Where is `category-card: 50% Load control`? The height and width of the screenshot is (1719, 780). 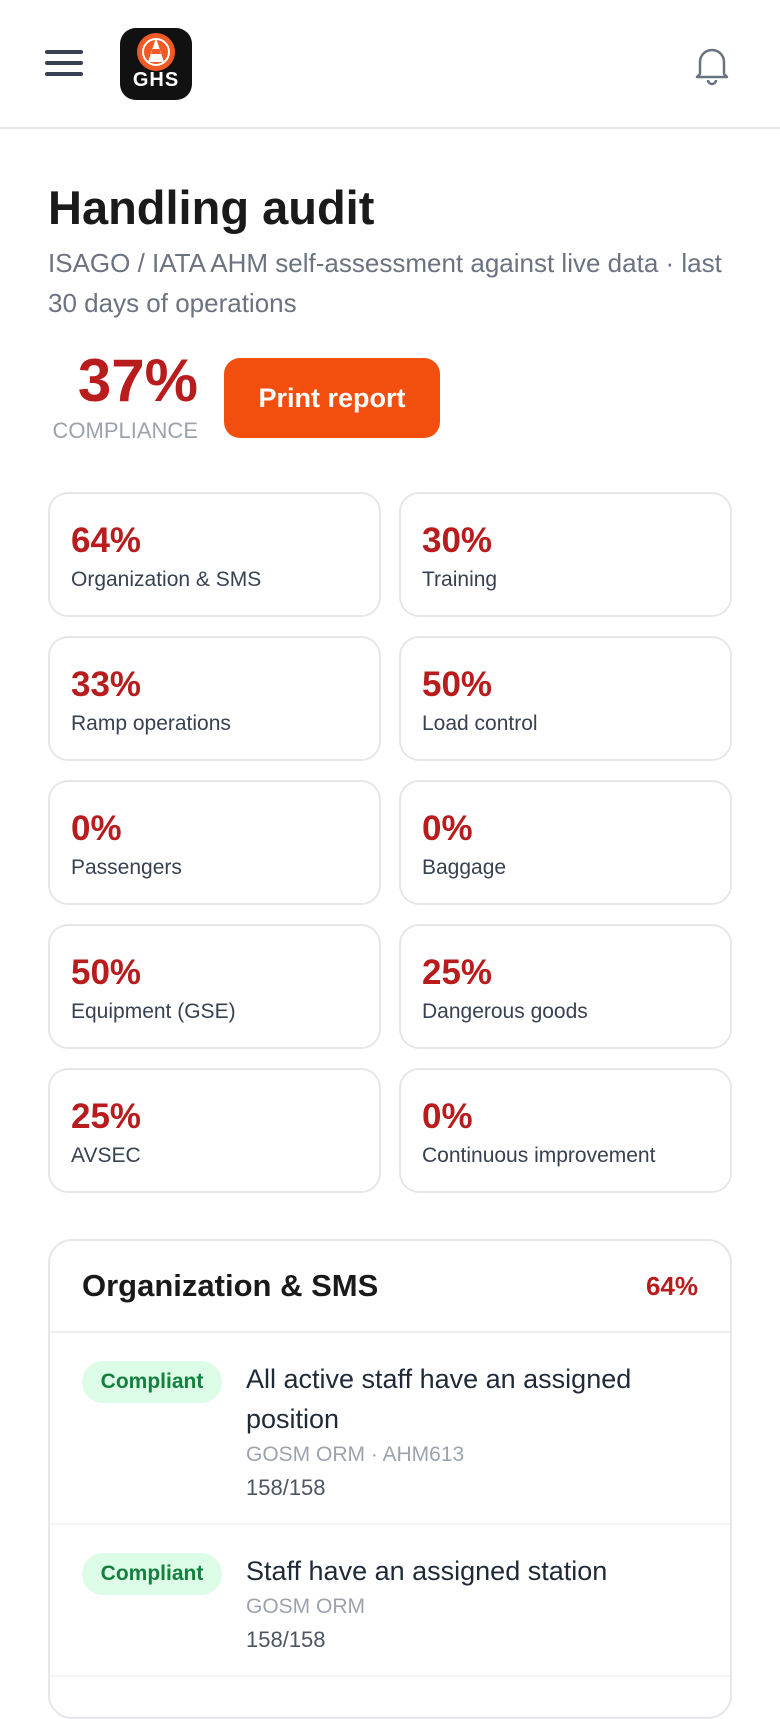 category-card: 50% Load control is located at coordinates (565, 698).